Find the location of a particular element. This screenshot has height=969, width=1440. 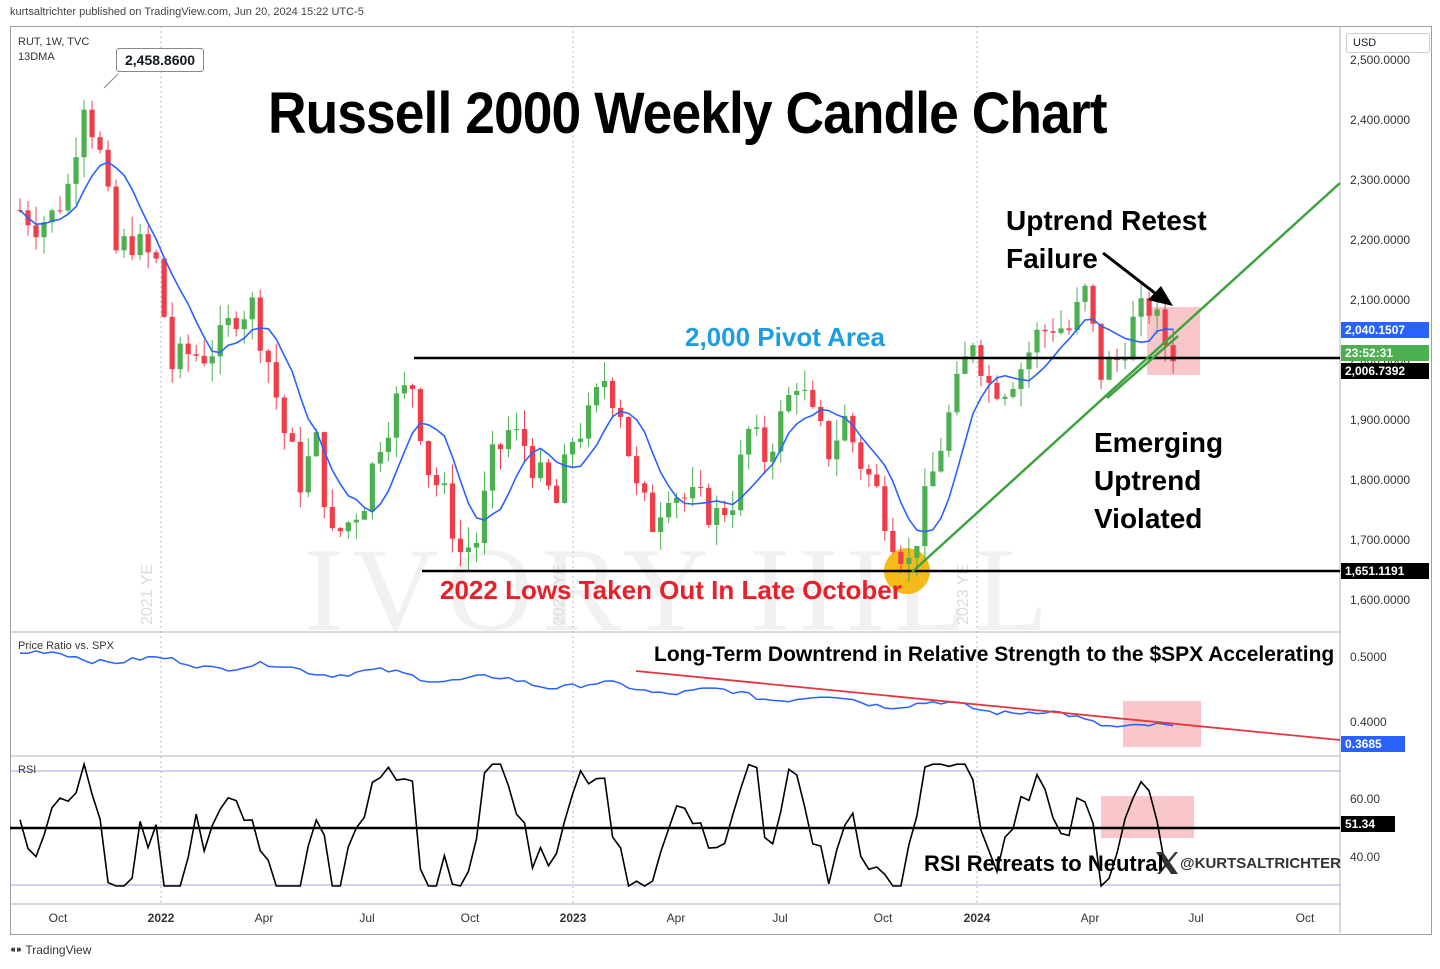

footer-label: TradingView is located at coordinates (58, 950).